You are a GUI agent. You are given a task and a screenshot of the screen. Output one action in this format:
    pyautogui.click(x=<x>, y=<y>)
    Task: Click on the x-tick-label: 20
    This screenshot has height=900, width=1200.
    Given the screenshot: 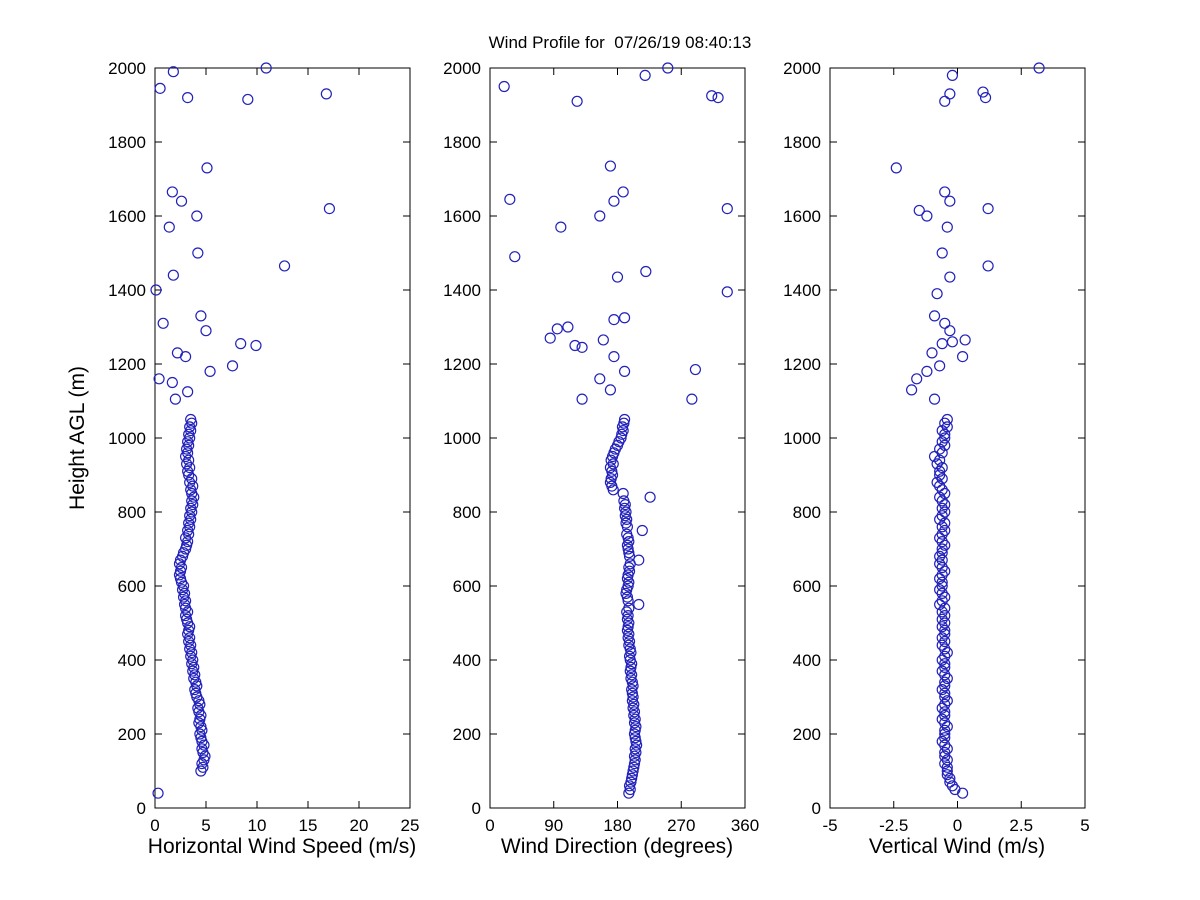 What is the action you would take?
    pyautogui.click(x=359, y=825)
    